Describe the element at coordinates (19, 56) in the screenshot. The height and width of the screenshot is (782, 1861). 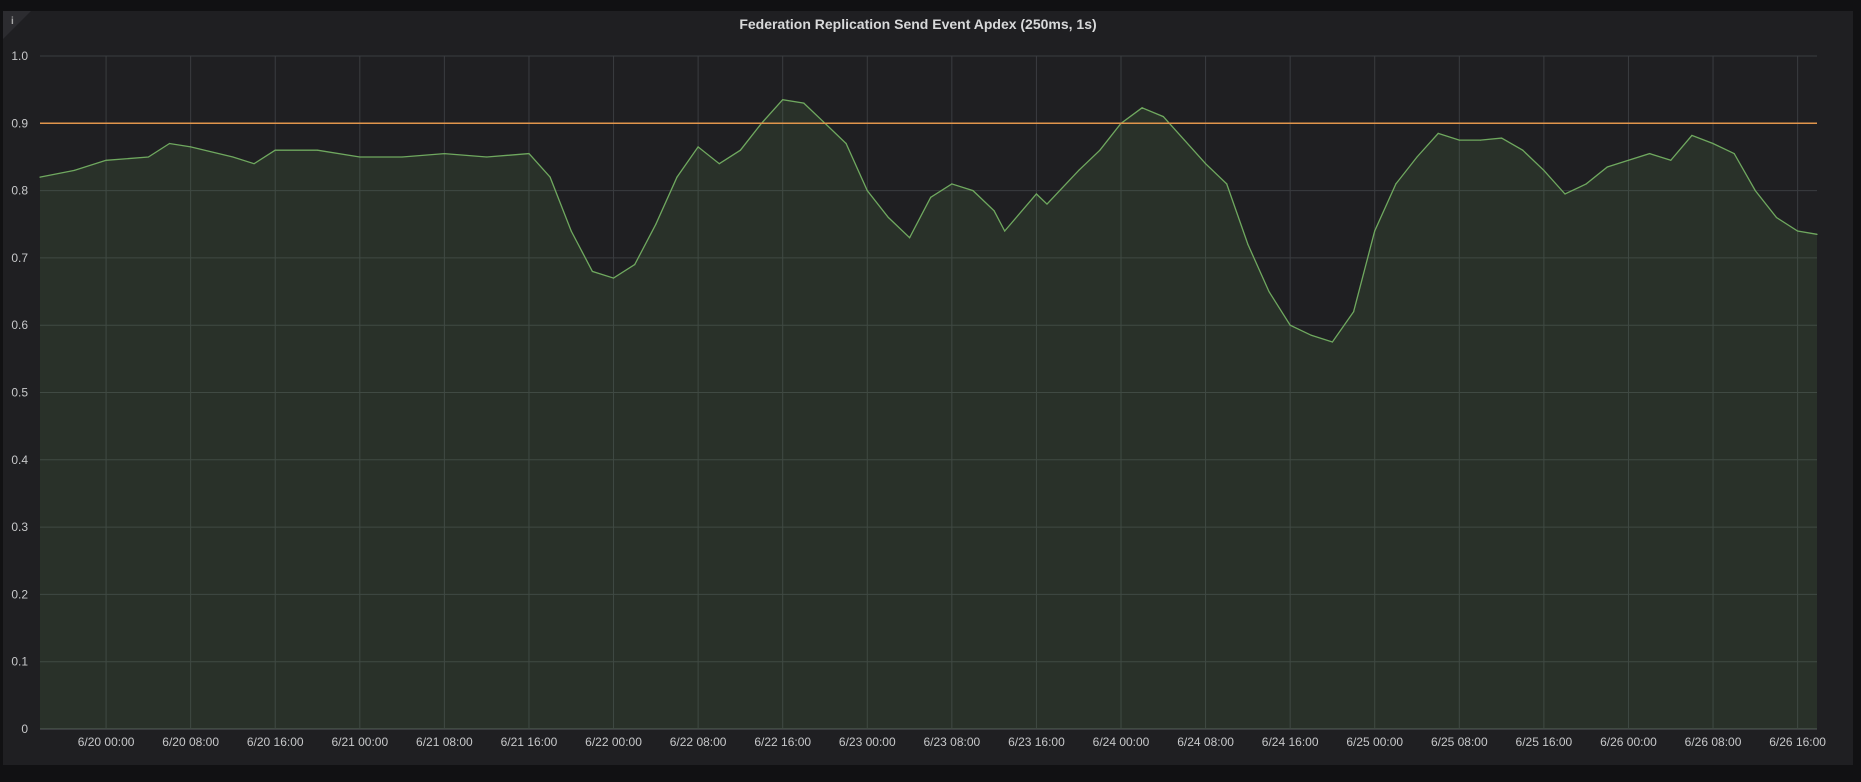
I see `y-tick-label: 1.0` at that location.